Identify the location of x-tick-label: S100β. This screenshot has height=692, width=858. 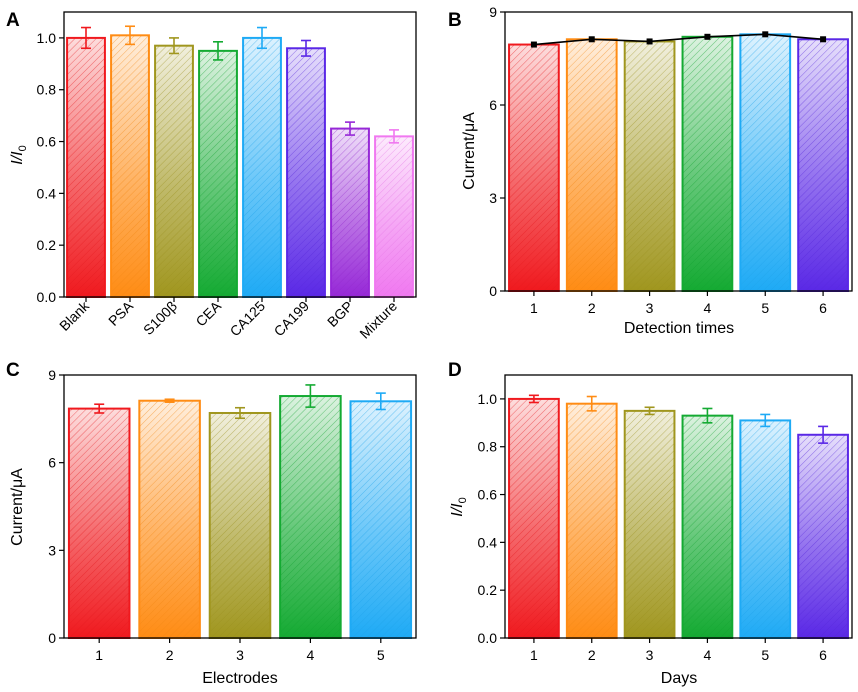
(160, 318).